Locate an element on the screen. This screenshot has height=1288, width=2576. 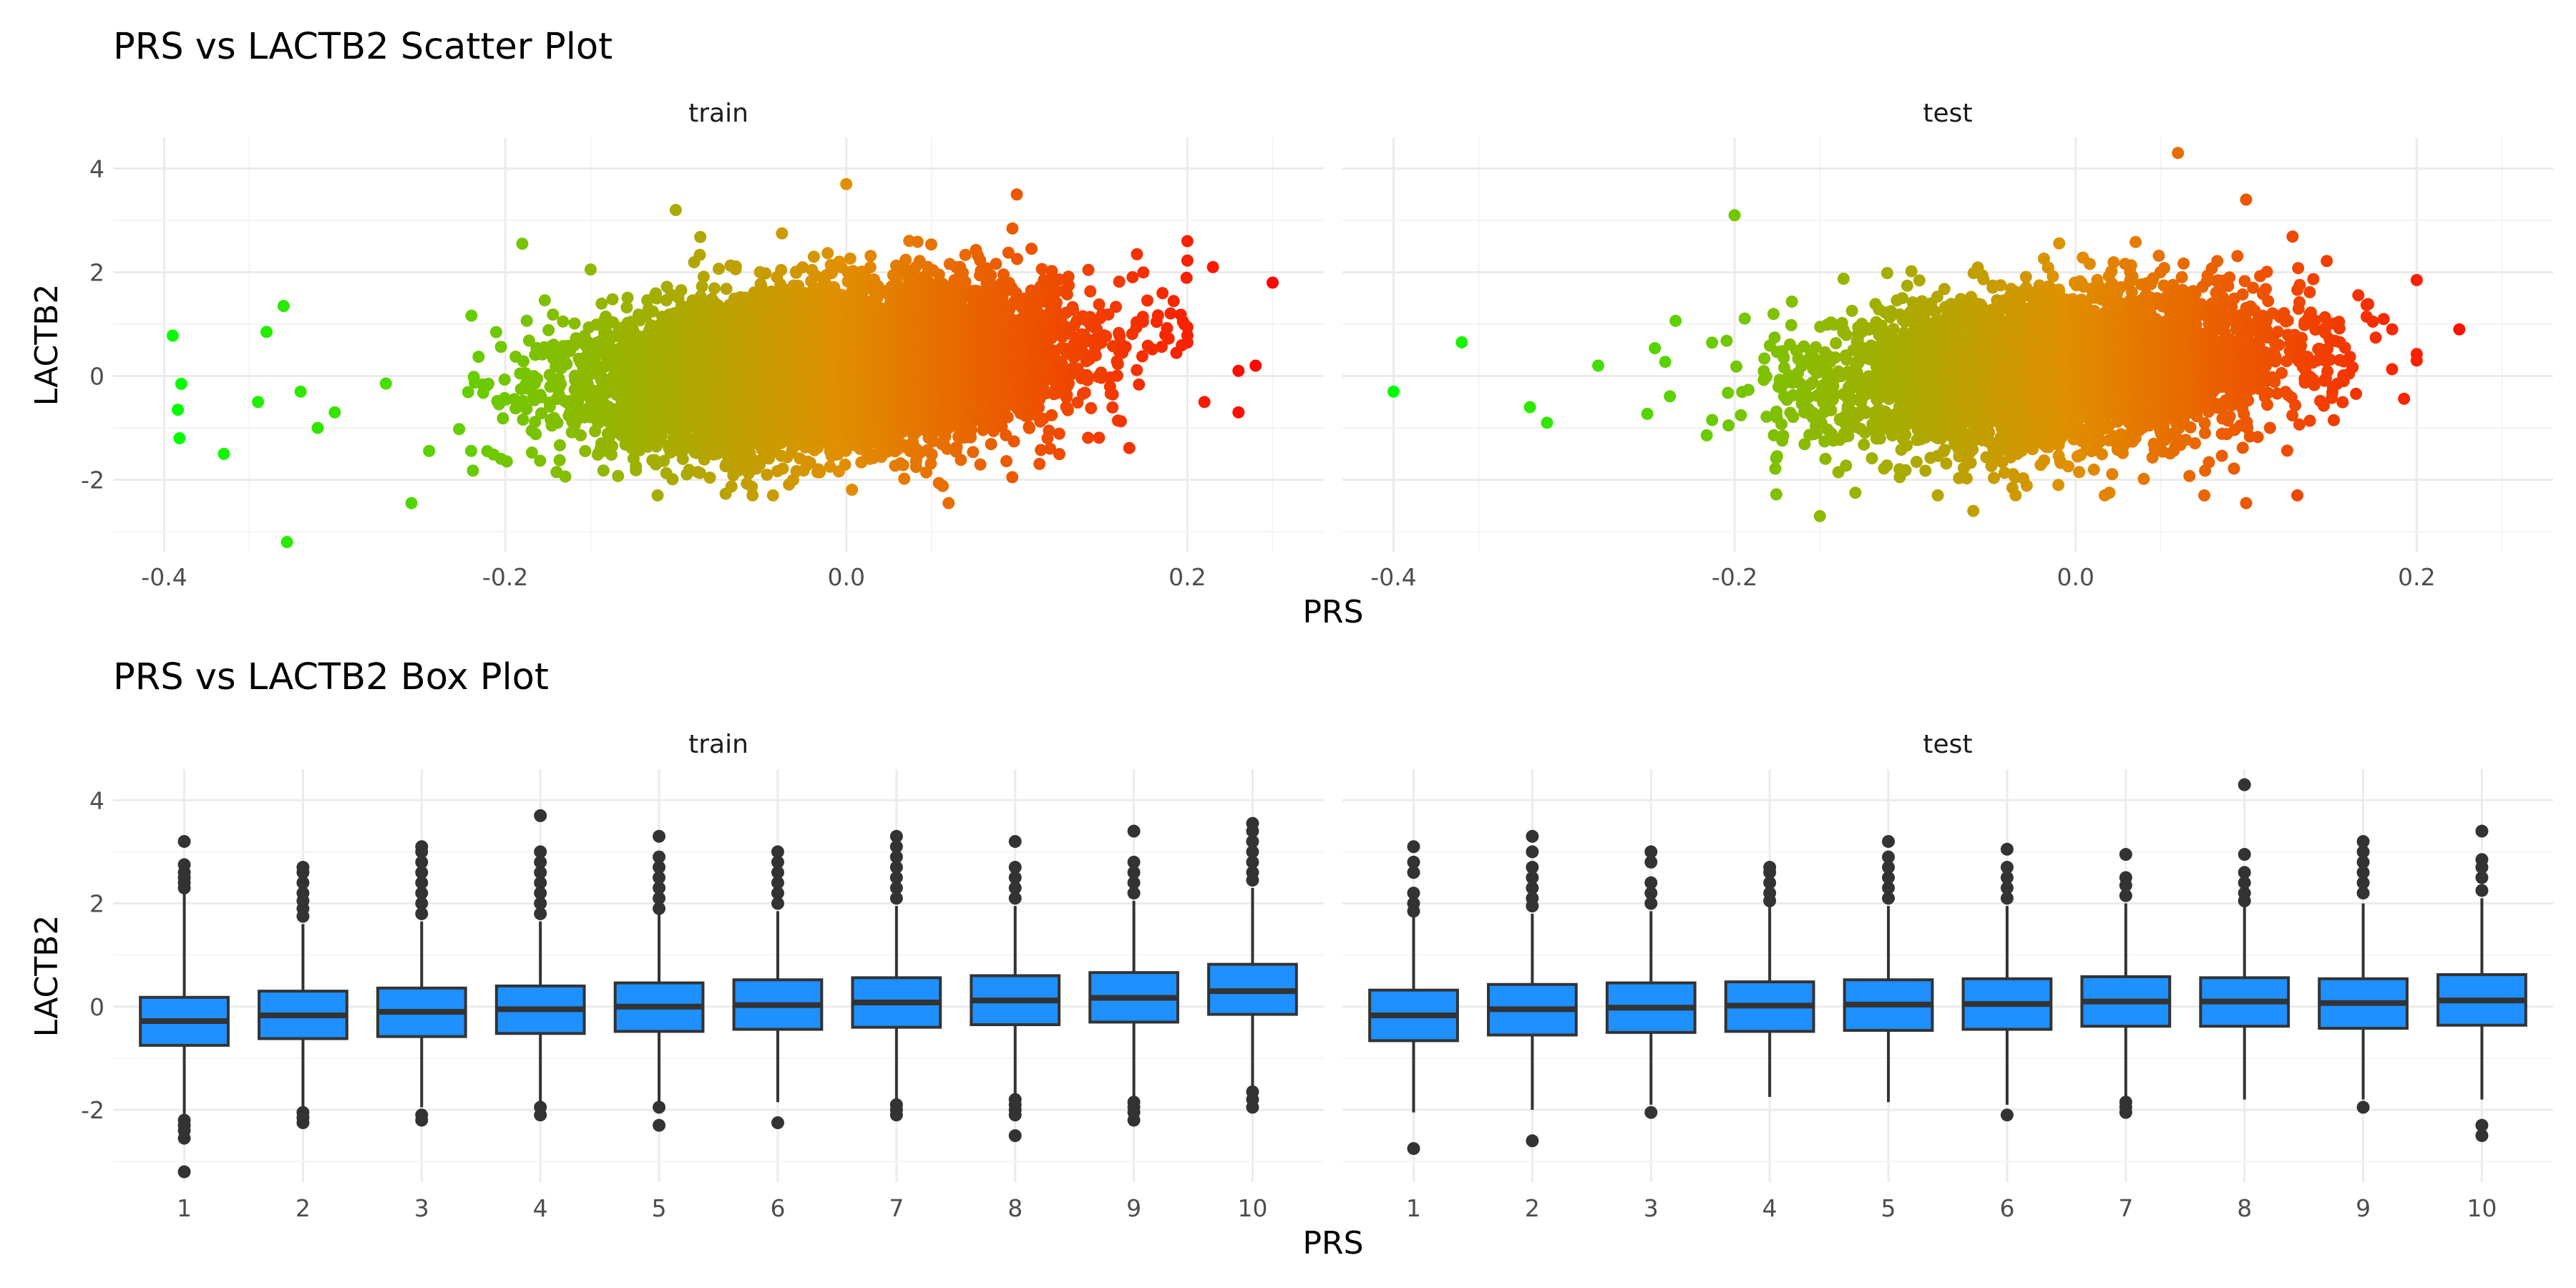
scatter-x-tick-label: 0.2 is located at coordinates (1187, 577).